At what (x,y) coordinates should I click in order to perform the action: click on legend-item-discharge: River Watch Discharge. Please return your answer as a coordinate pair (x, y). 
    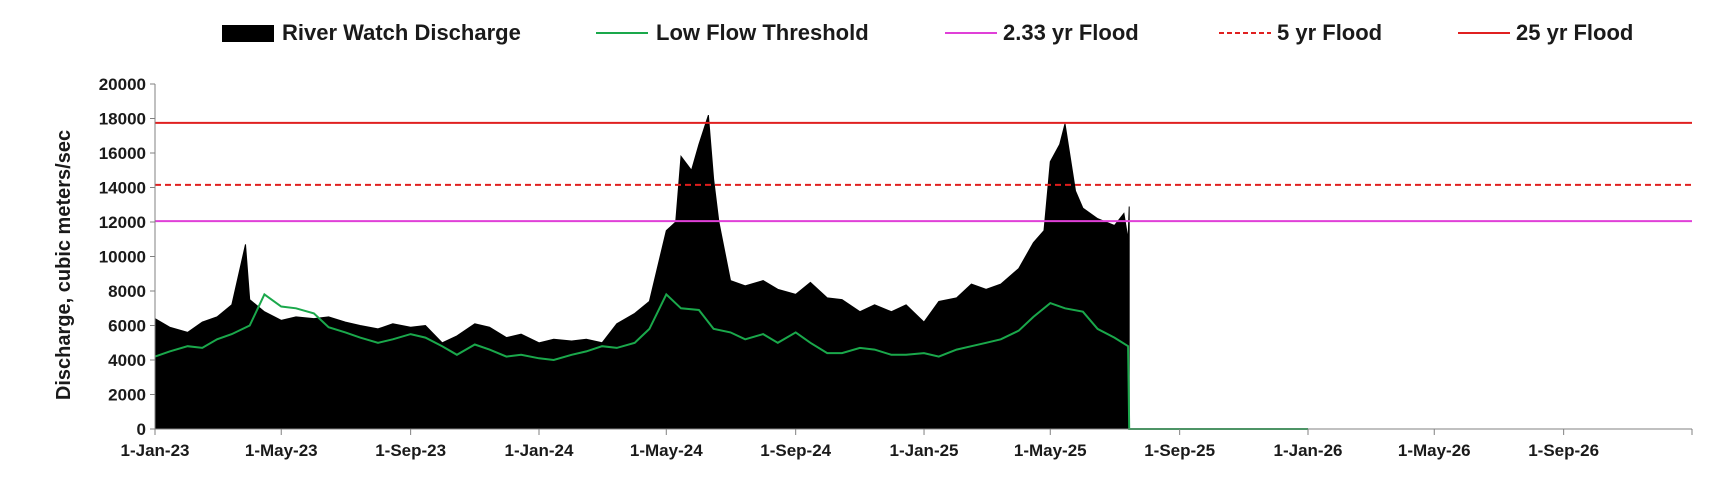
    Looking at the image, I should click on (371, 32).